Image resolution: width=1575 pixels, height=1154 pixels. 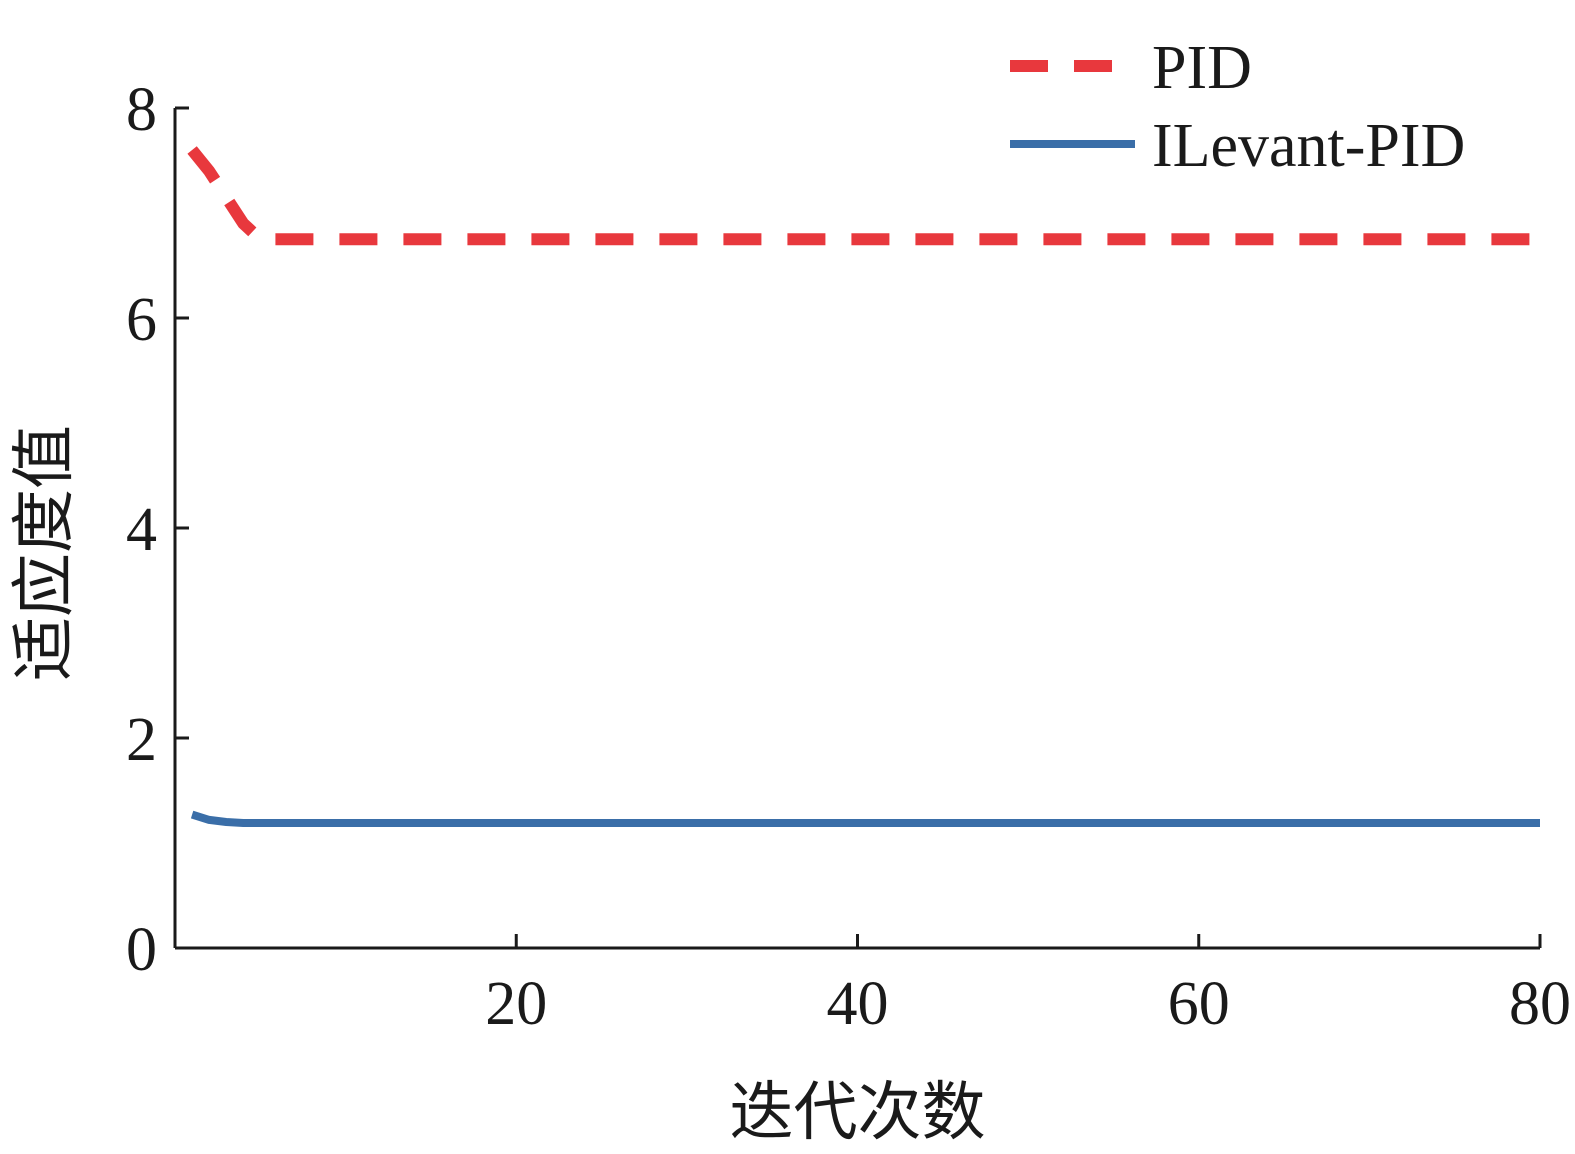 What do you see at coordinates (1540, 1004) in the screenshot?
I see `x-tick-label: 80` at bounding box center [1540, 1004].